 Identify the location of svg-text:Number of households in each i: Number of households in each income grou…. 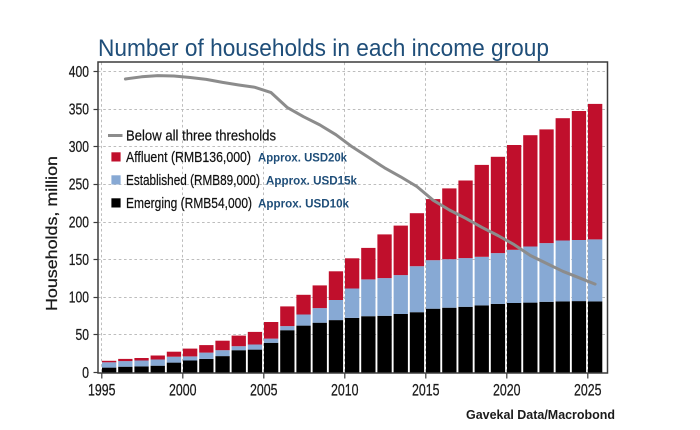
(323, 49).